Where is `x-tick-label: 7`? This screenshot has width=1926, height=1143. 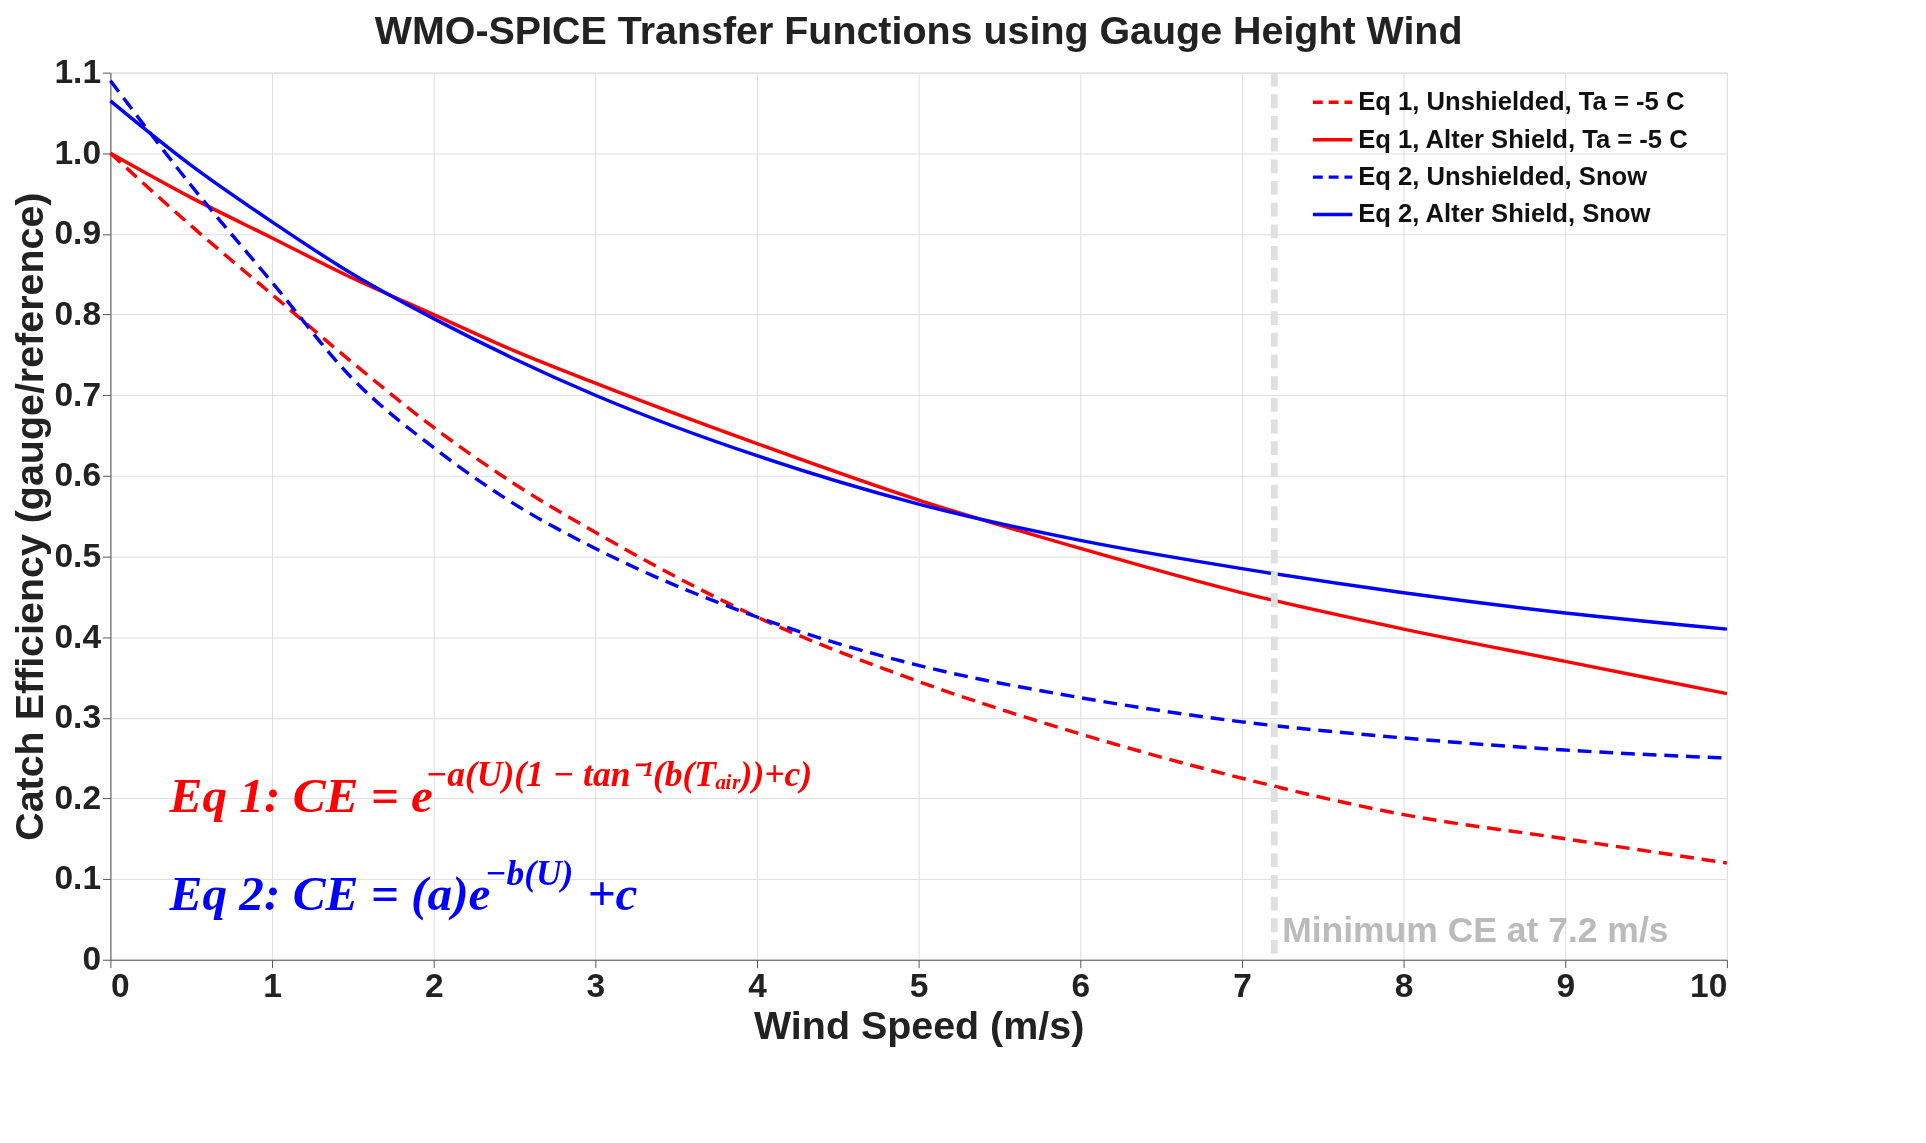
x-tick-label: 7 is located at coordinates (1242, 985).